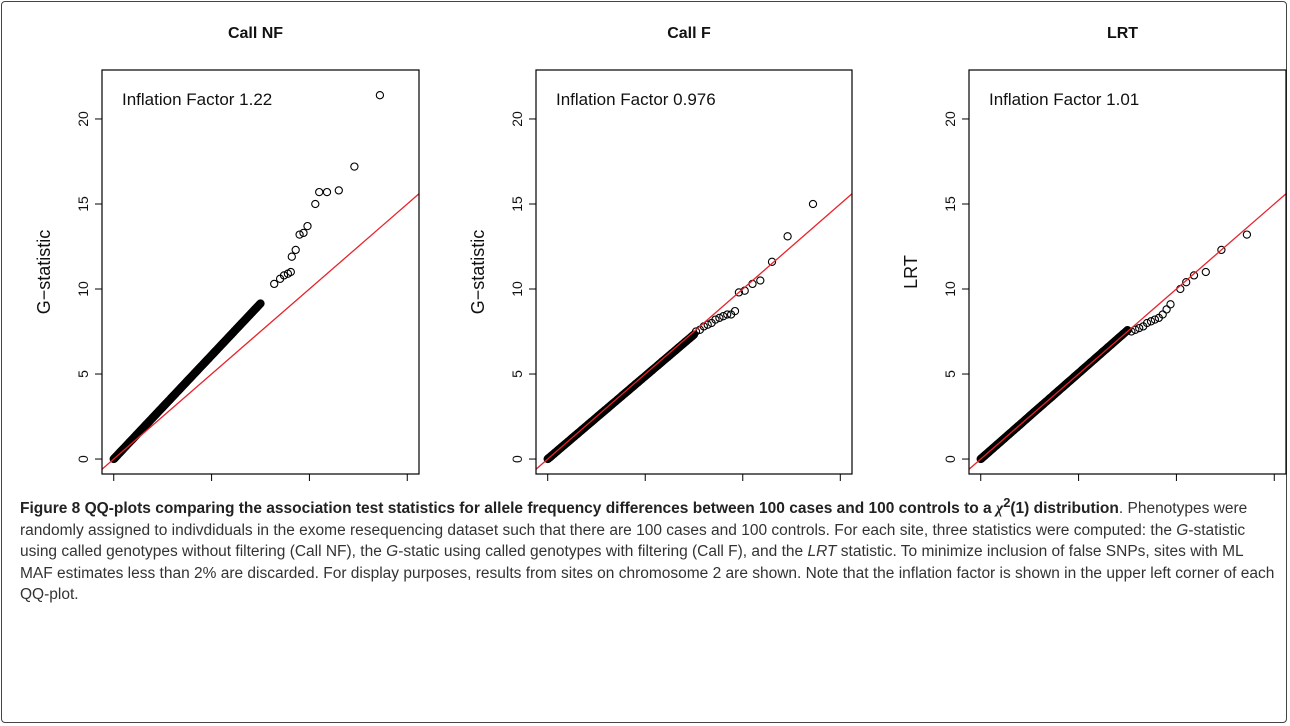 This screenshot has height=726, width=1290. I want to click on chart-title: Call F, so click(689, 33).